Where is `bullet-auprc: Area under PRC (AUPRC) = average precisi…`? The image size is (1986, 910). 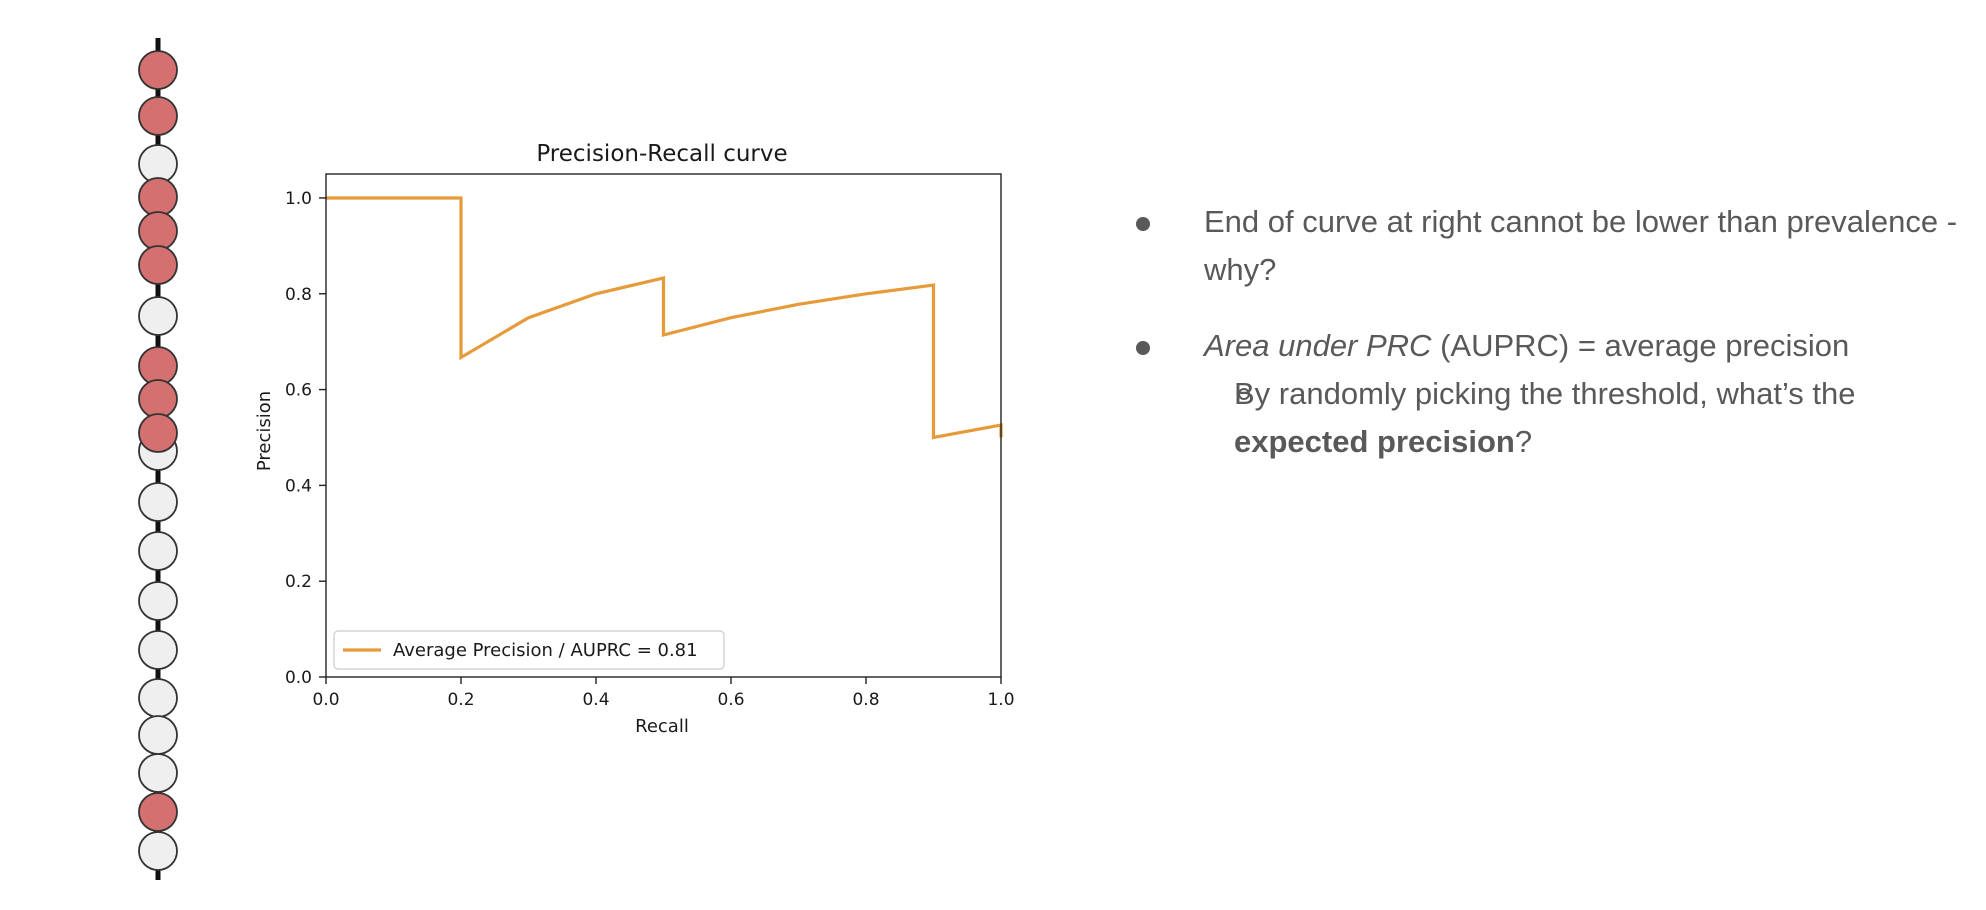
bullet-auprc: Area under PRC (AUPRC) = average precisi… is located at coordinates (1550, 346).